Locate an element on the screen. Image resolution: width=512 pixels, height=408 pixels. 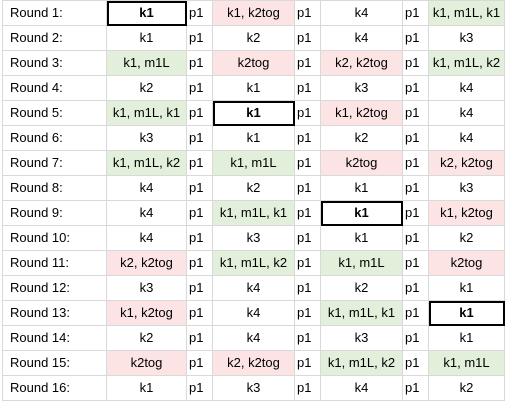
round-label-cell: Round 5: is located at coordinates (54, 113).